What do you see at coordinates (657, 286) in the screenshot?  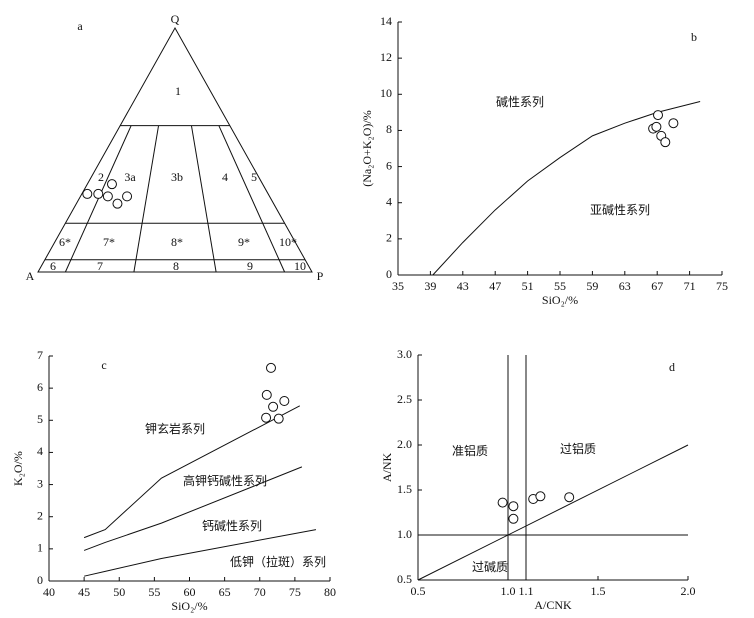 I see `x-tick-label: 67` at bounding box center [657, 286].